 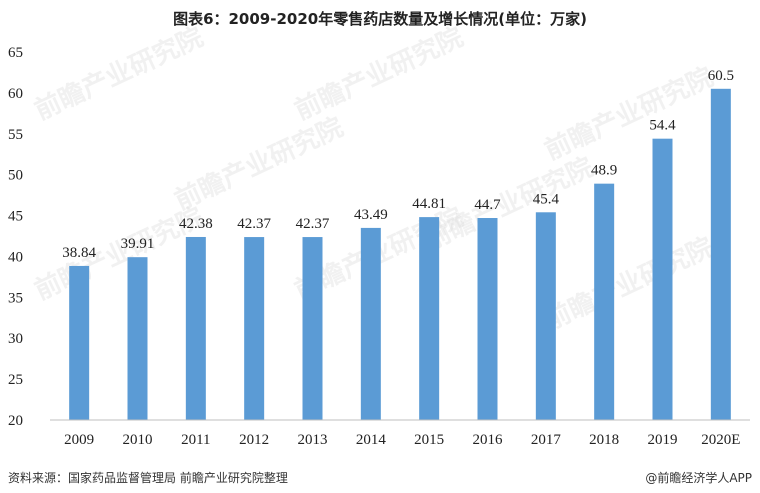 I want to click on x-tick-label: 2018, so click(x=604, y=440).